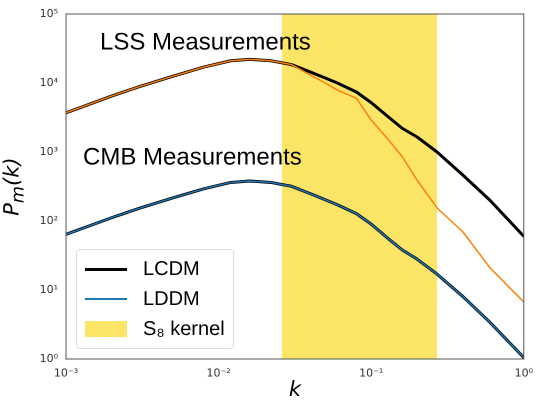 This screenshot has height=401, width=536. Describe the element at coordinates (295, 389) in the screenshot. I see `x-axis-title: k` at that location.